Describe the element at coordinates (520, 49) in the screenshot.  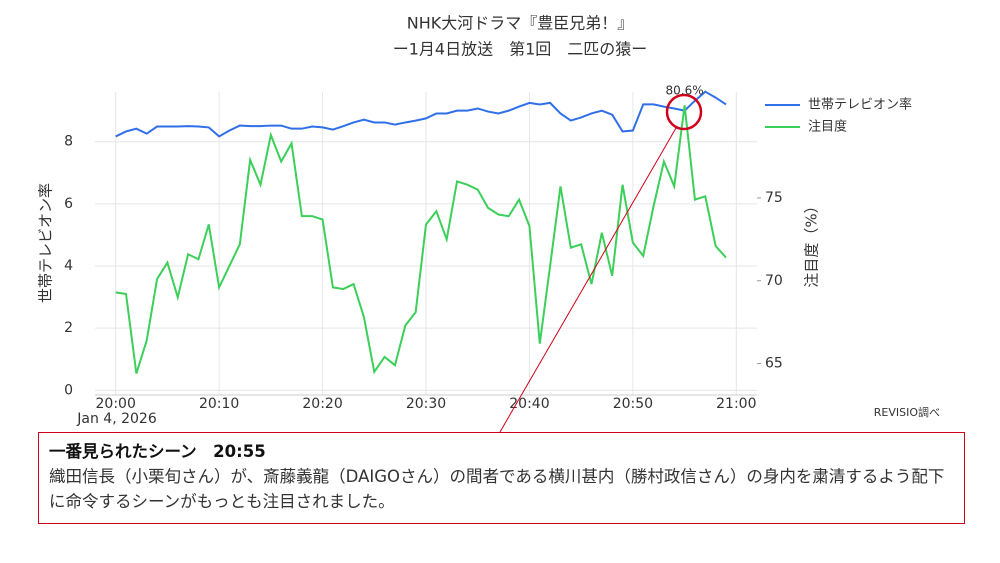
I see `chart-subtitle: ー1月4日放送 第1回 二匹の猿ー` at that location.